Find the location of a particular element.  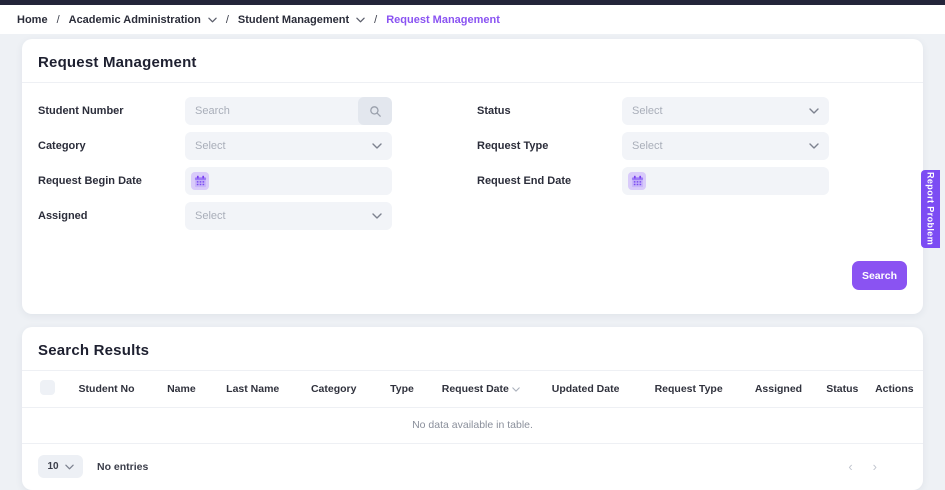

breadcrumb-home: Home is located at coordinates (32, 19).